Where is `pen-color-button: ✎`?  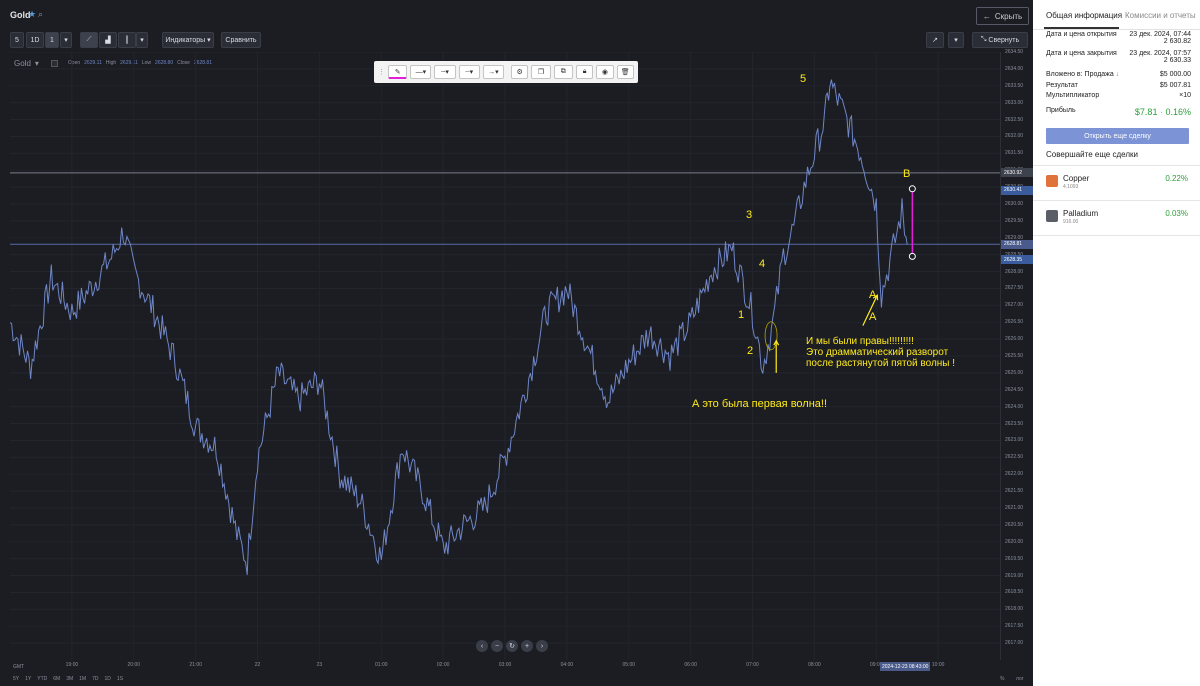
pen-color-button: ✎ is located at coordinates (398, 72).